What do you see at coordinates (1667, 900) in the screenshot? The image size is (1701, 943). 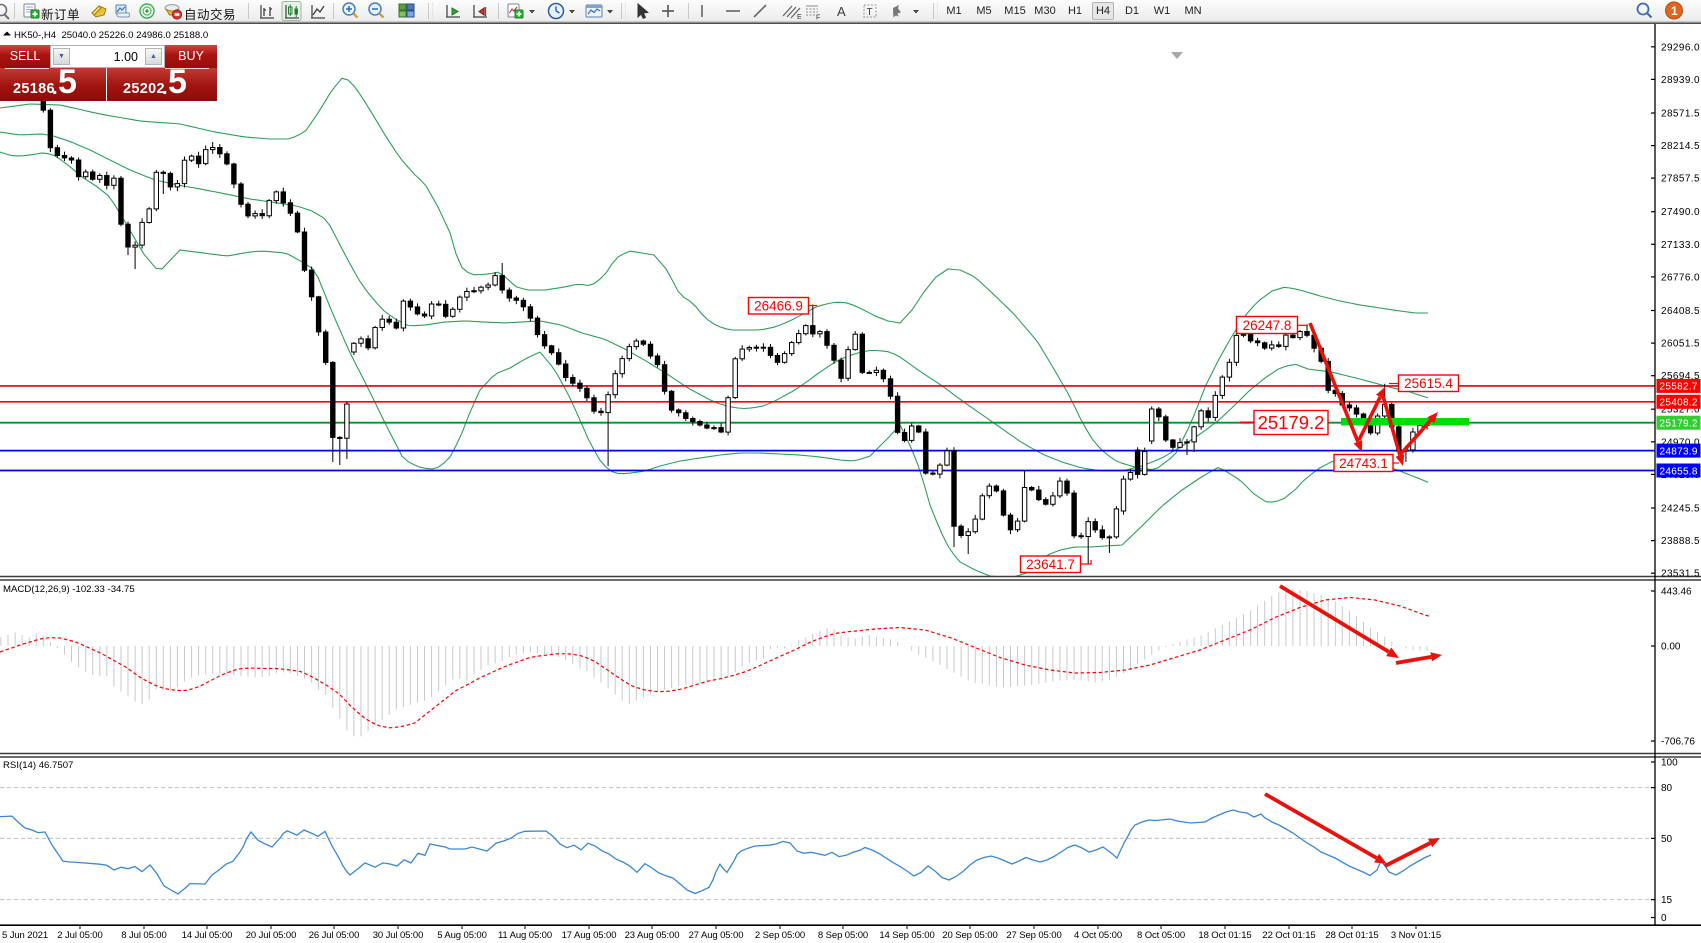 I see `svg-text: 15` at bounding box center [1667, 900].